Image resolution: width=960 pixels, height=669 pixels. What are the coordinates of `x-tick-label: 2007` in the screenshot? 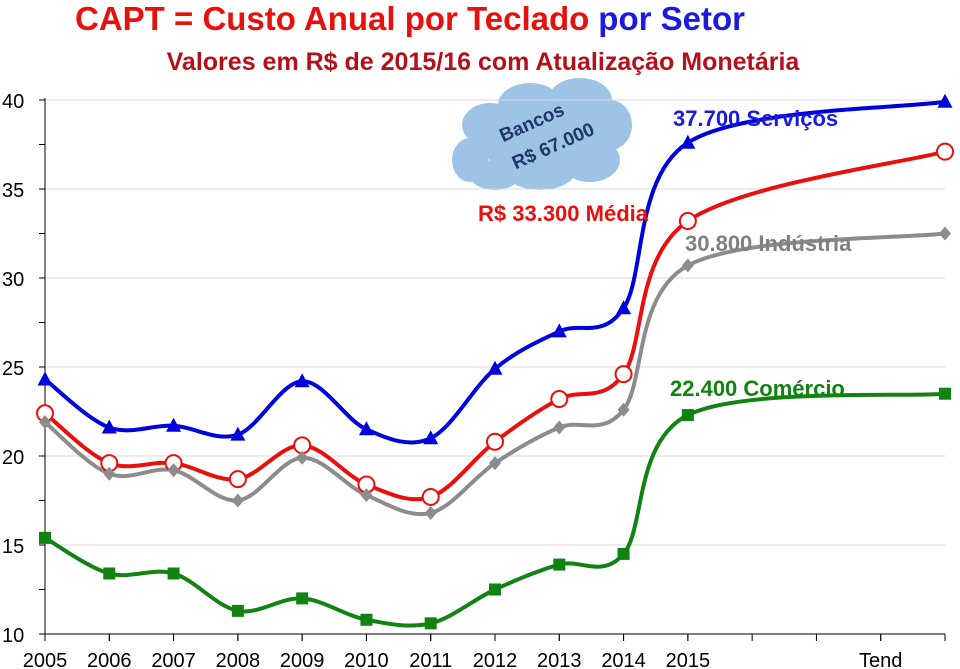 It's located at (173, 659).